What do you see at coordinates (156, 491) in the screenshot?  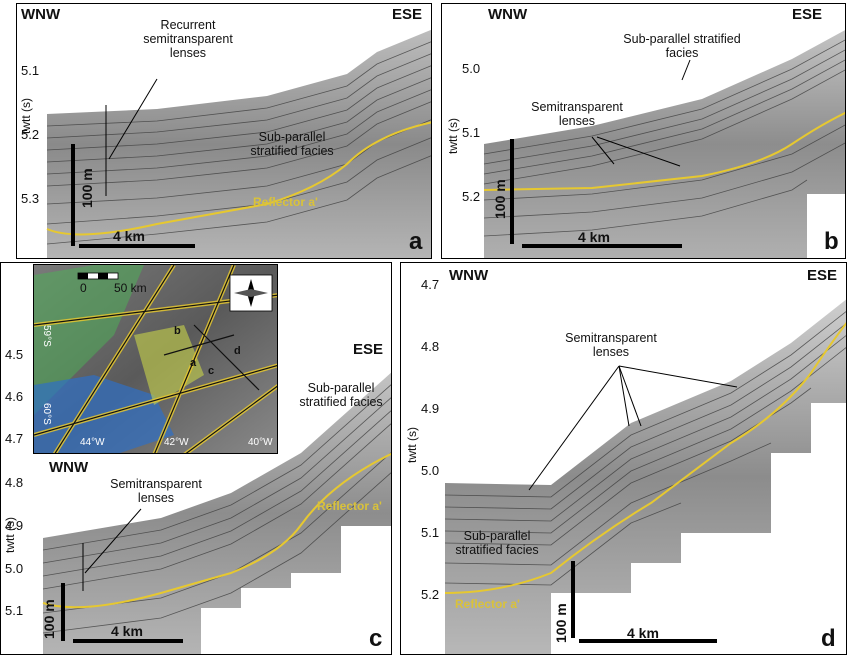 I see `annotation-semitransparent-lenses-c: Semitransparent lenses` at bounding box center [156, 491].